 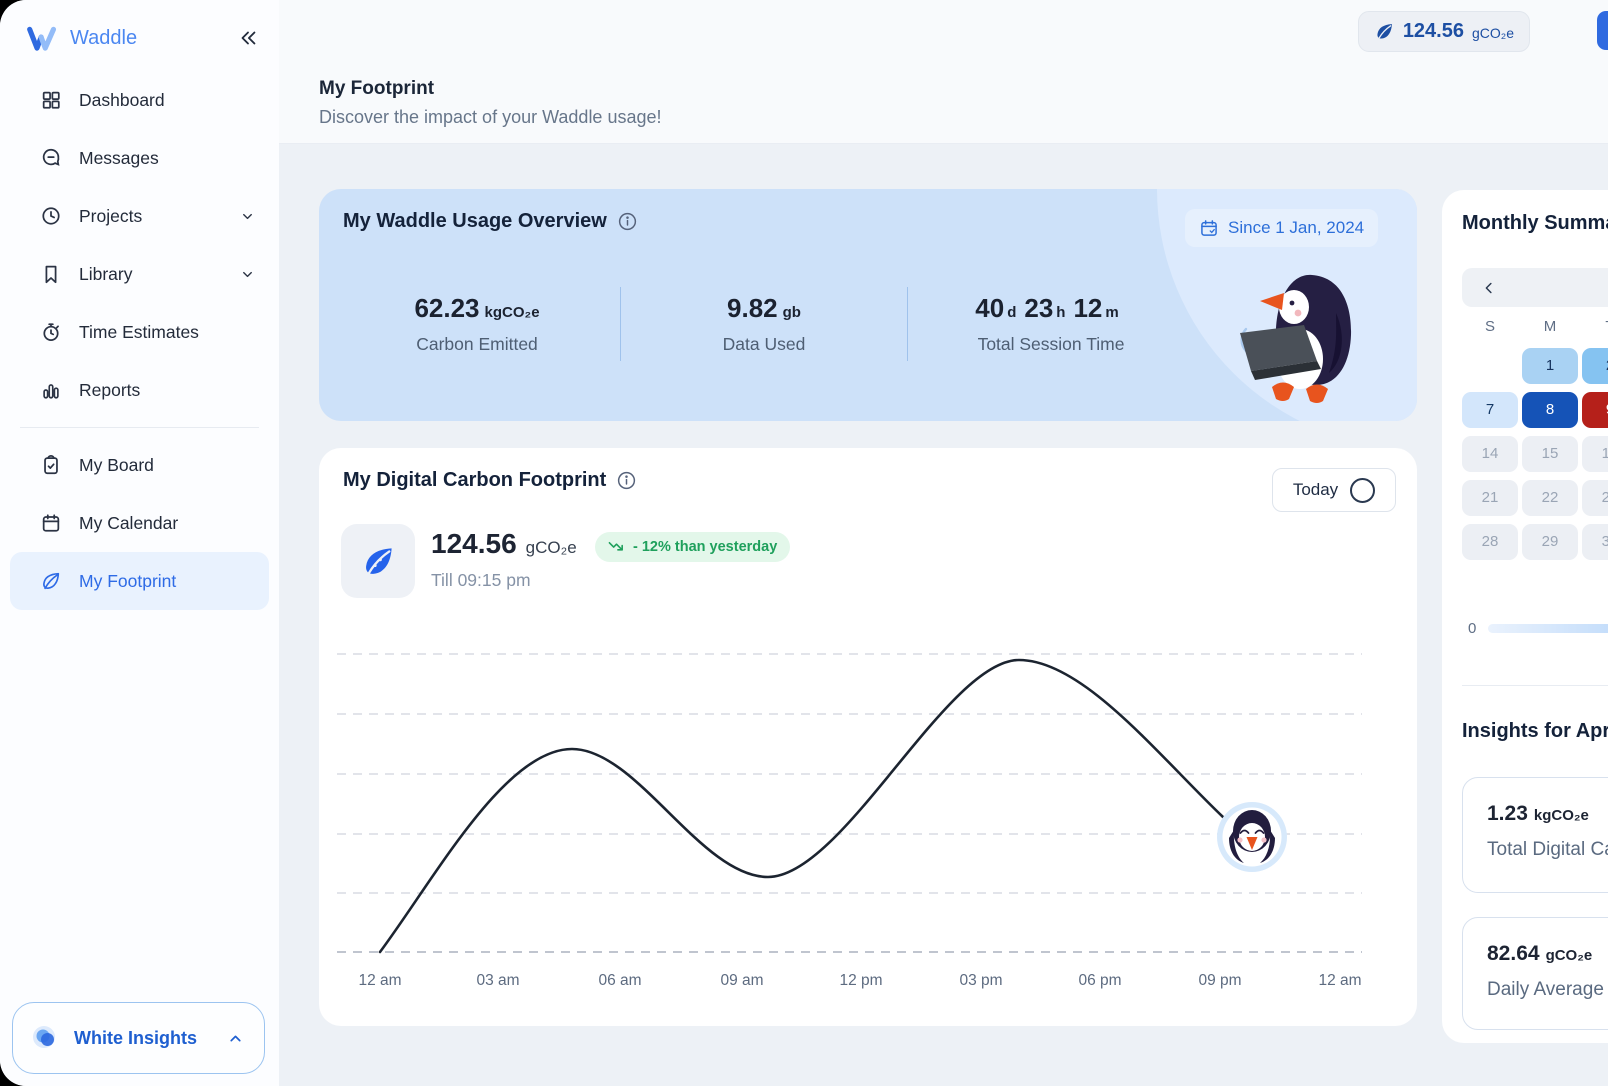 I want to click on trend-badge: - 12% than yesterday, so click(x=693, y=547).